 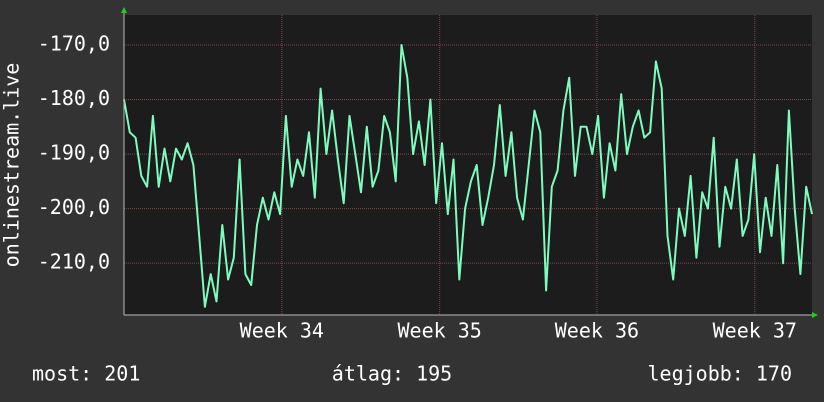 What do you see at coordinates (74, 98) in the screenshot?
I see `y-tick-label: -180,0` at bounding box center [74, 98].